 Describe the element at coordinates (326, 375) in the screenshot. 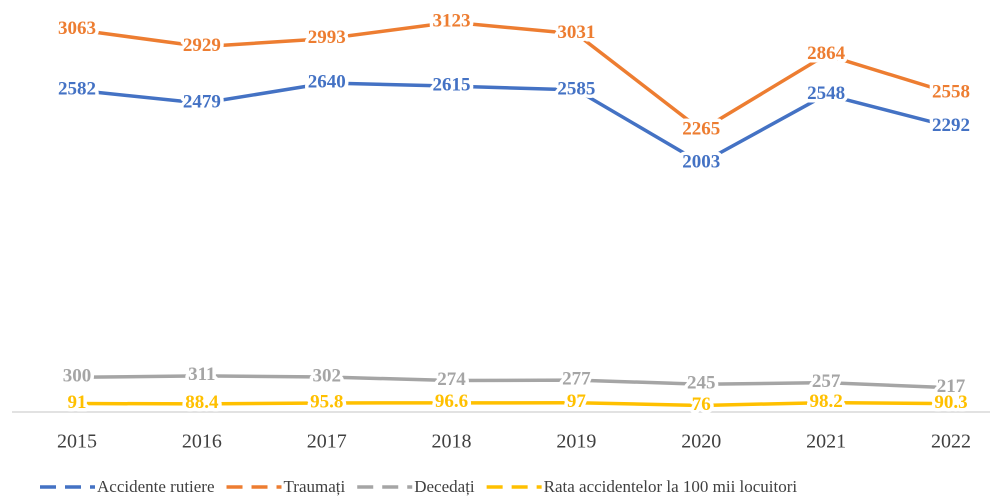

I see `data-label: 302` at that location.